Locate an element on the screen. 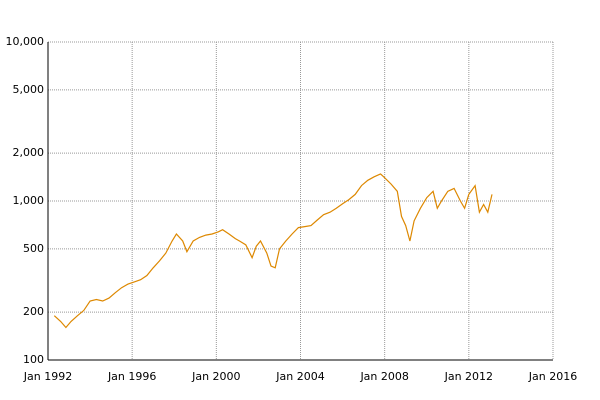  y-tick-label: 500 is located at coordinates (33, 248).